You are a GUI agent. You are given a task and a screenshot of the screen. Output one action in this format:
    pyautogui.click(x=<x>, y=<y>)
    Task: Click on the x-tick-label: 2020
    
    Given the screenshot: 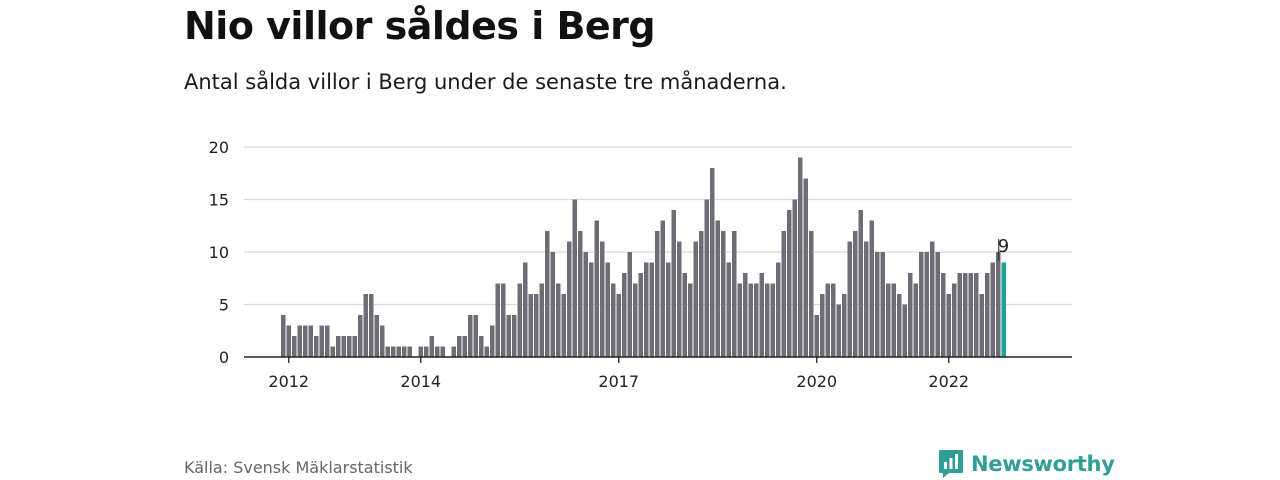 What is the action you would take?
    pyautogui.click(x=816, y=381)
    